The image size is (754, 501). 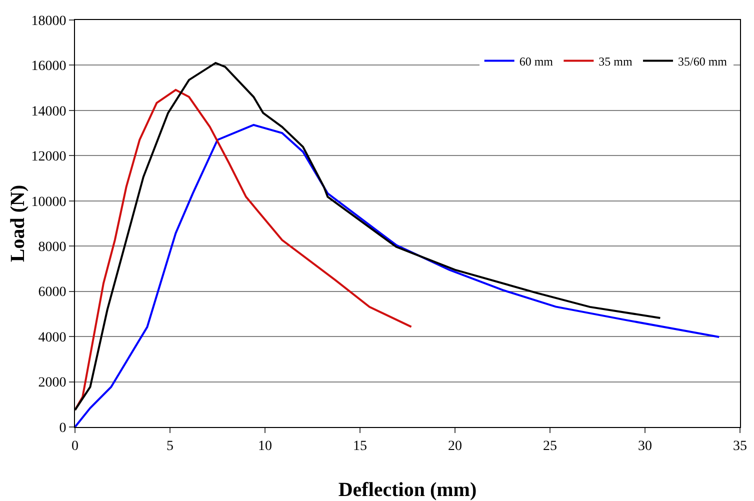 What do you see at coordinates (536, 61) in the screenshot?
I see `legend-label: 60 mm` at bounding box center [536, 61].